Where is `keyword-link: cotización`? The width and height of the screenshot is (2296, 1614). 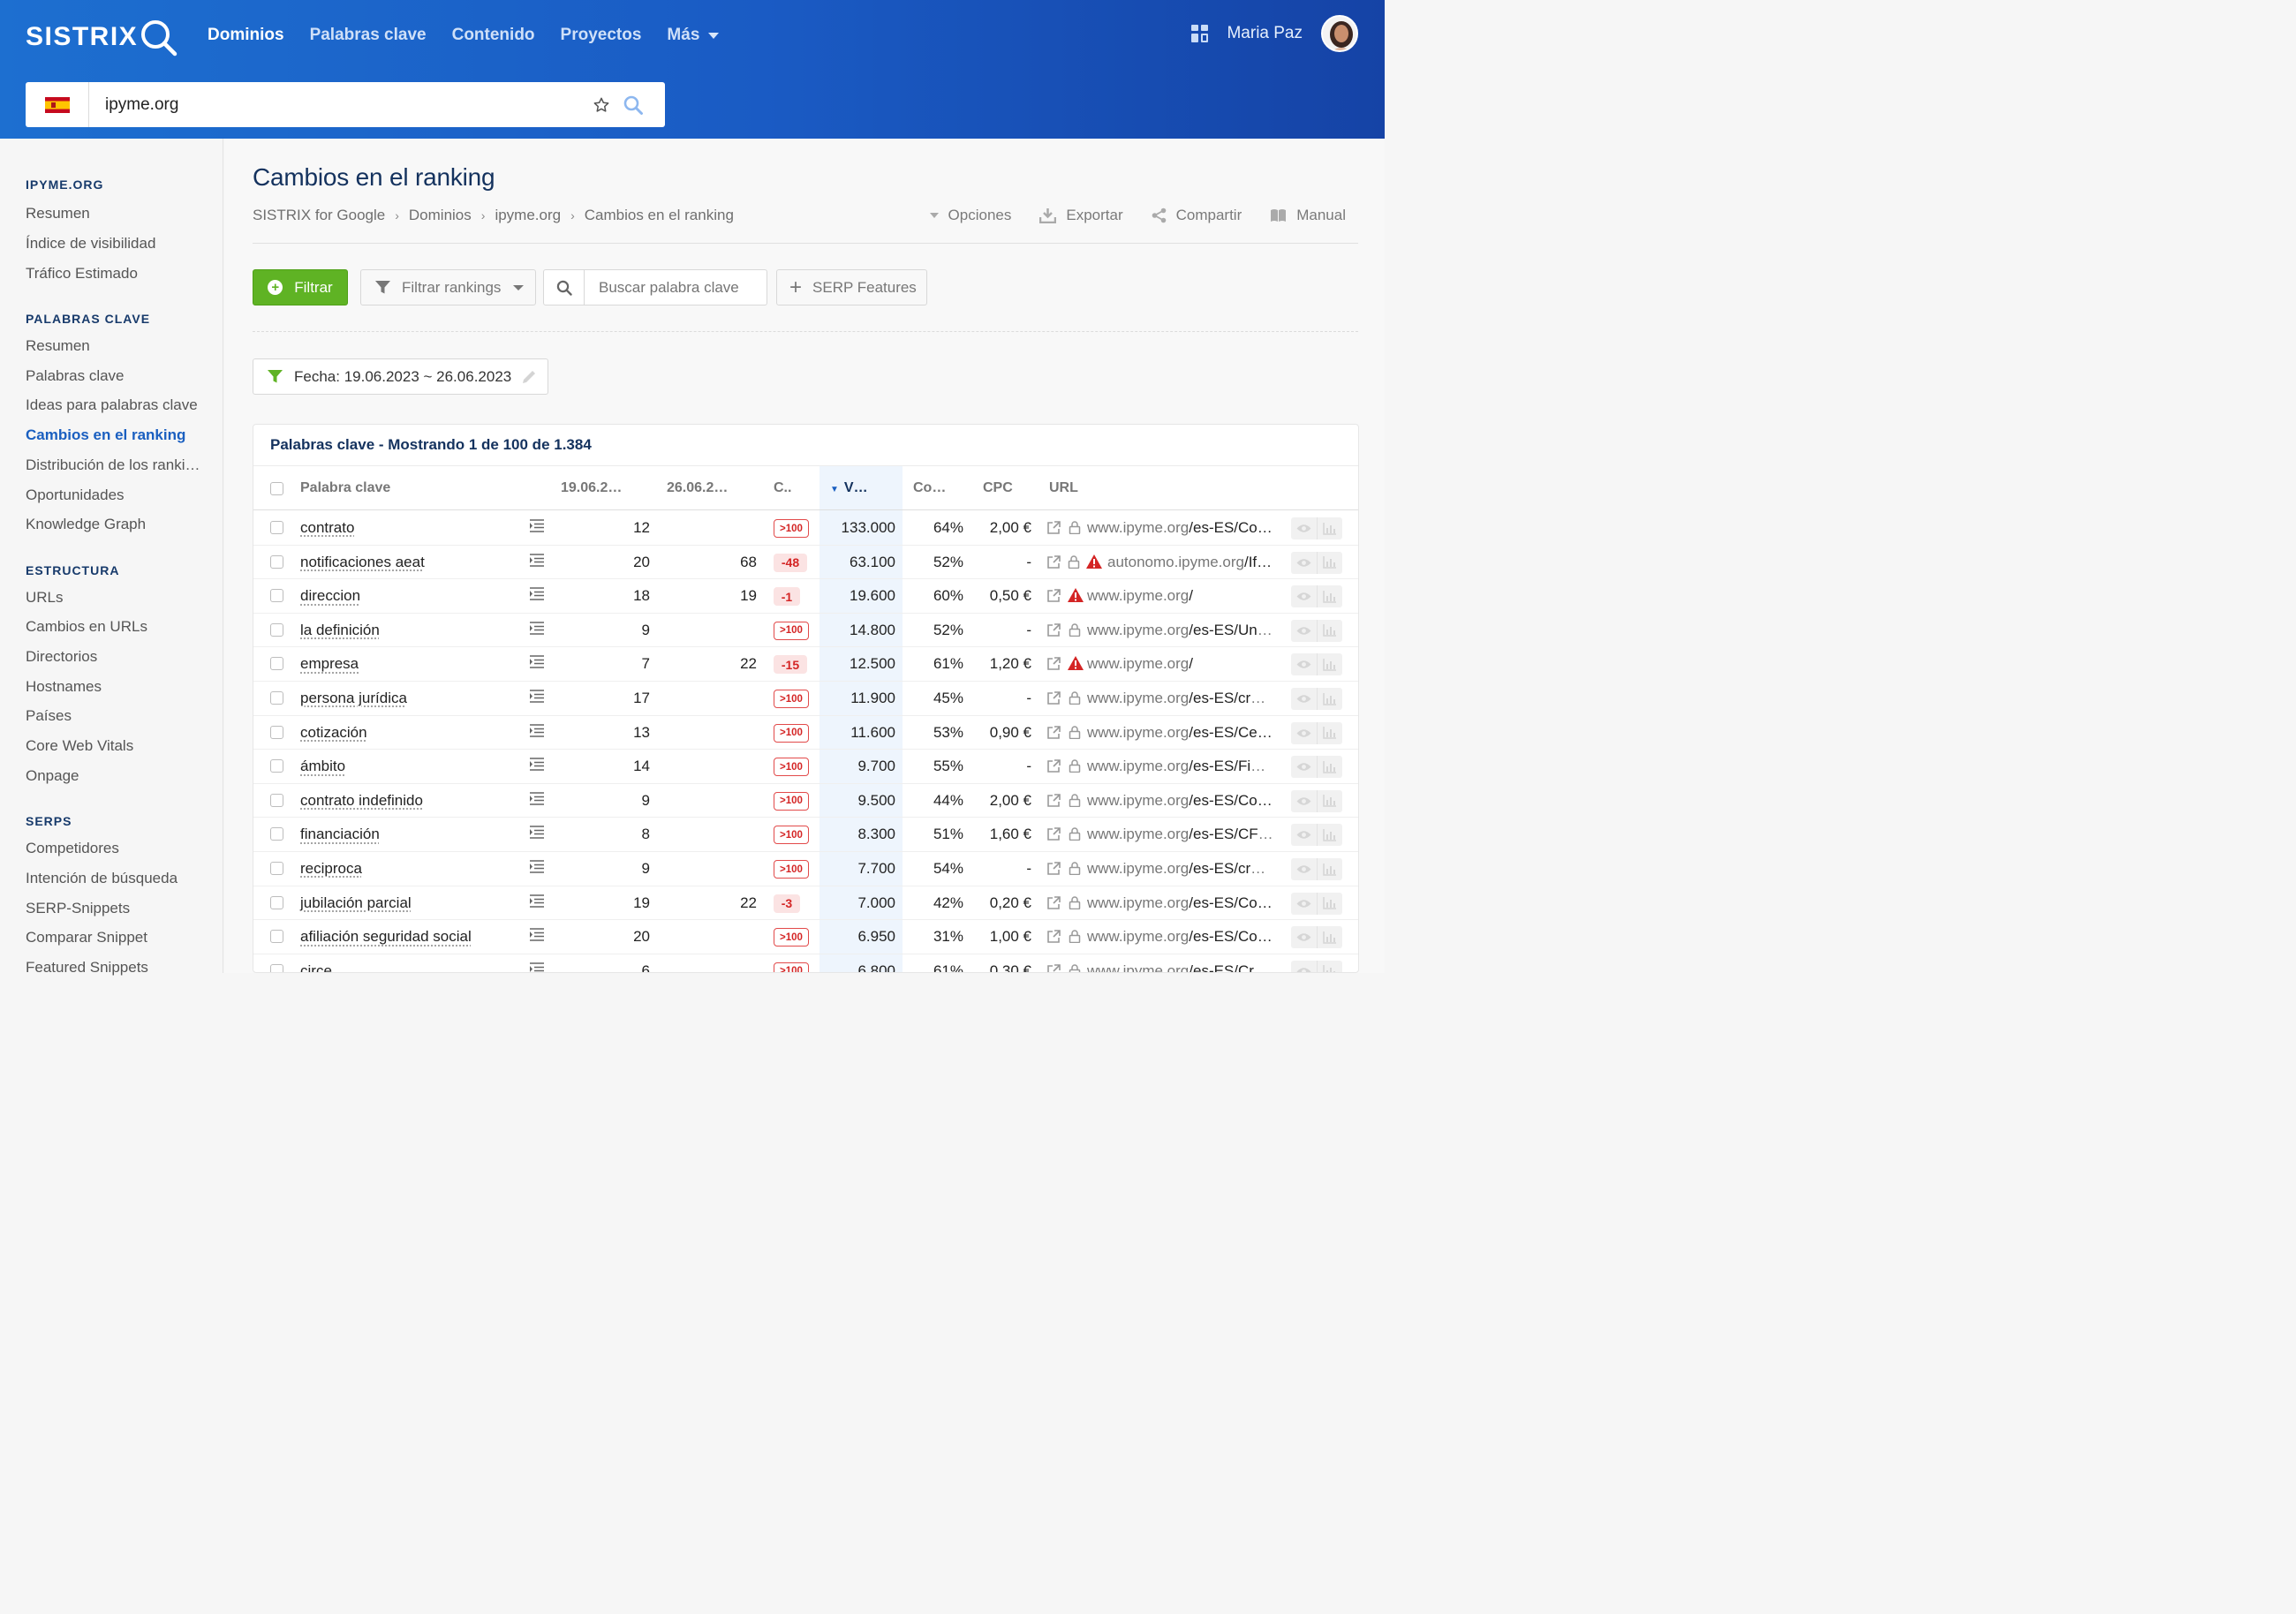 keyword-link: cotización is located at coordinates (333, 732).